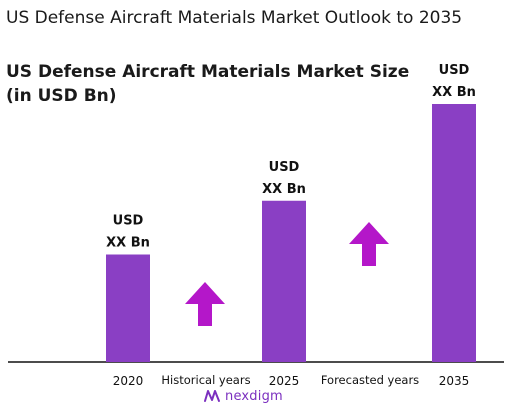 Image resolution: width=512 pixels, height=410 pixels. I want to click on brand-footer: nexdigm, so click(243, 396).